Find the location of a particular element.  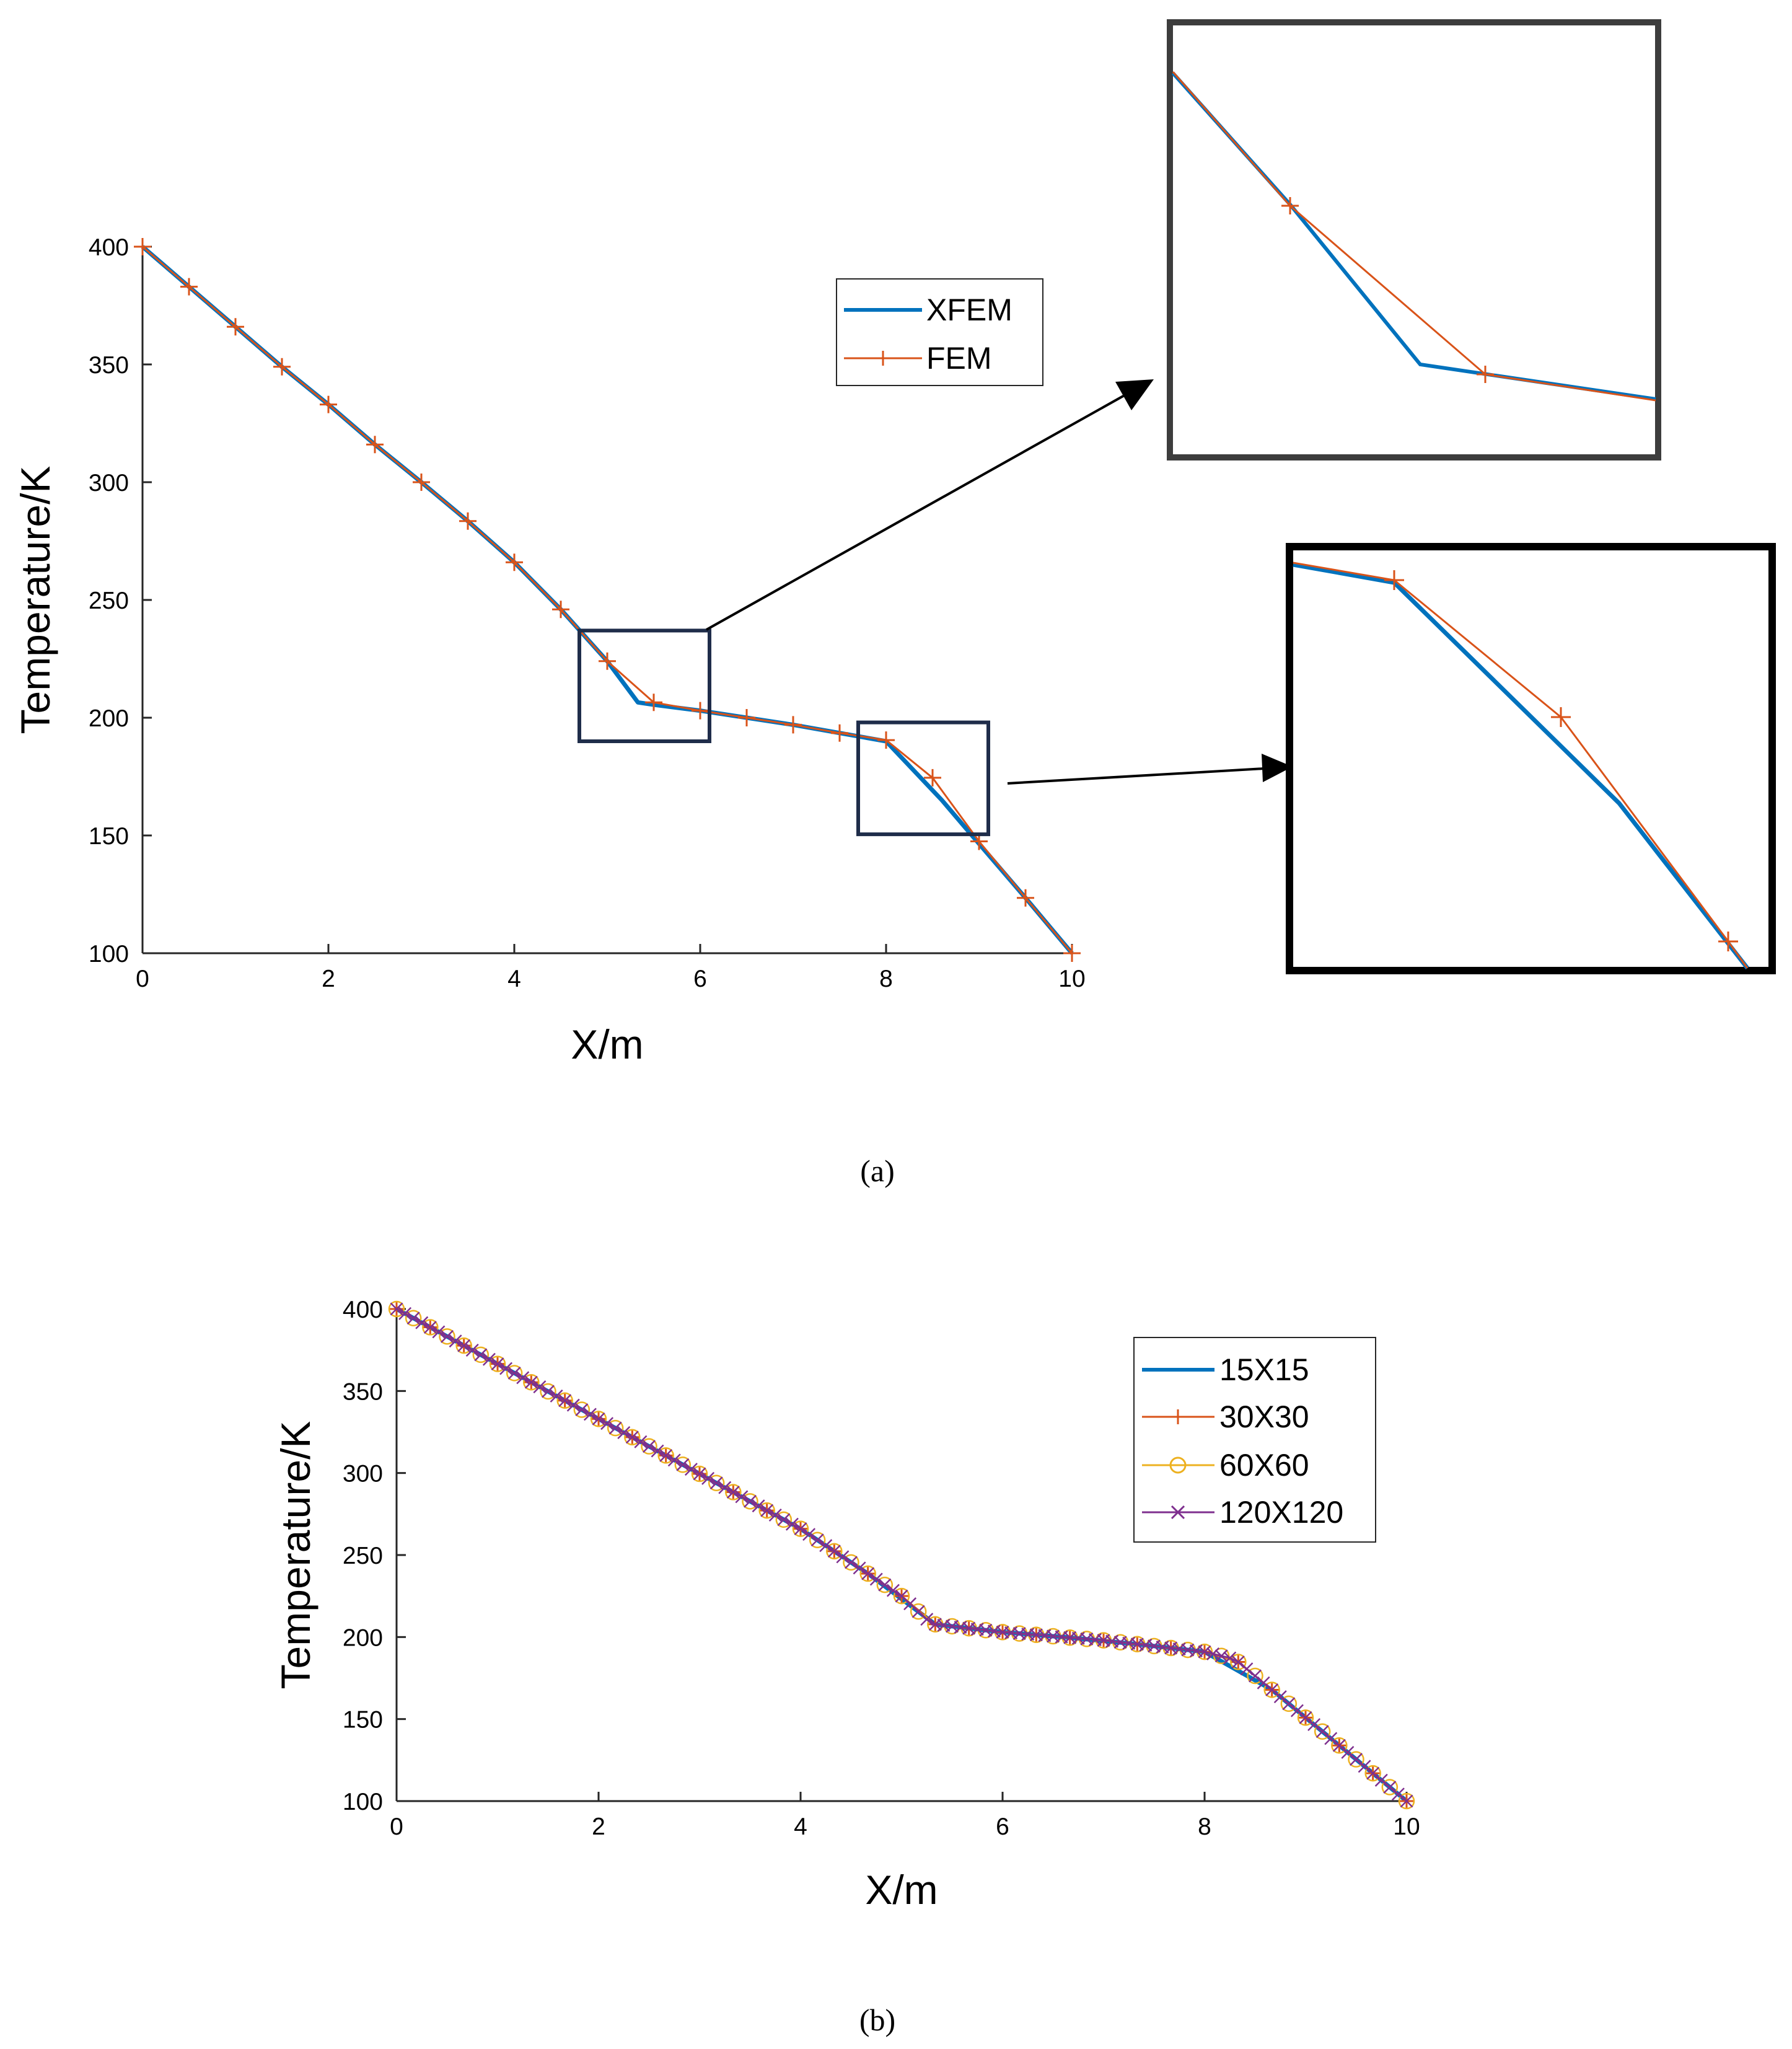

panel-a-x-tick-label: 6 is located at coordinates (700, 979).